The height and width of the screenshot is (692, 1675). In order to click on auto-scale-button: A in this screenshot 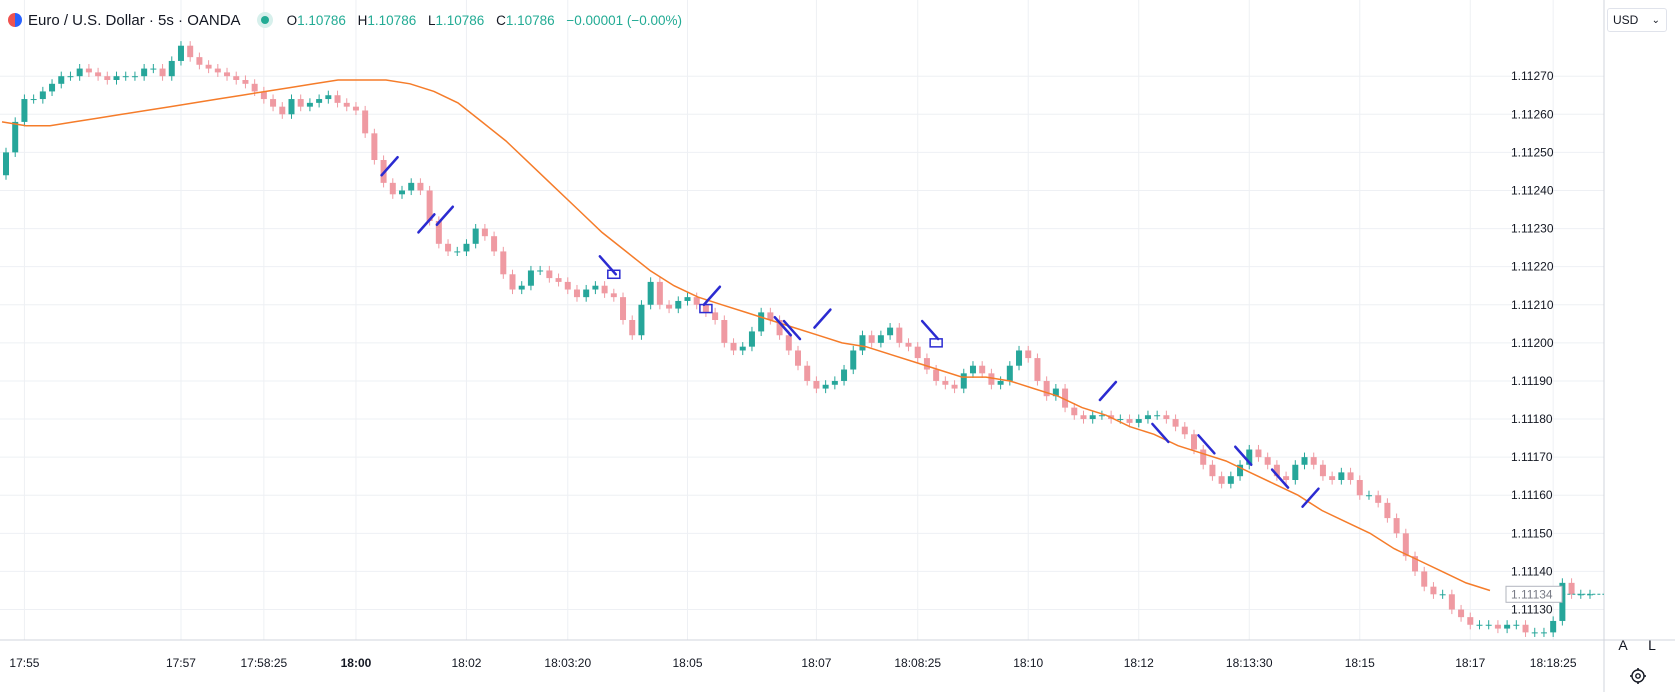, I will do `click(1623, 645)`.